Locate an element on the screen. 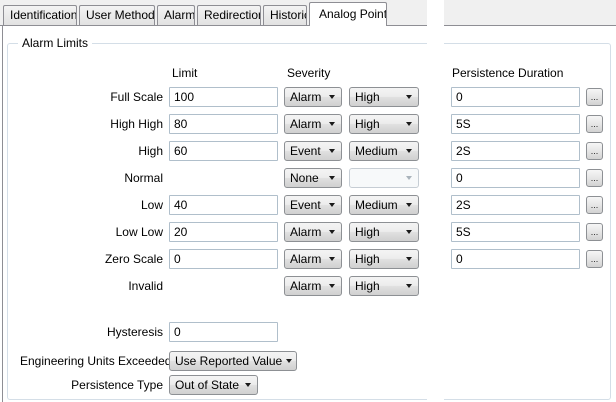  severity-select-low: Event is located at coordinates (313, 205).